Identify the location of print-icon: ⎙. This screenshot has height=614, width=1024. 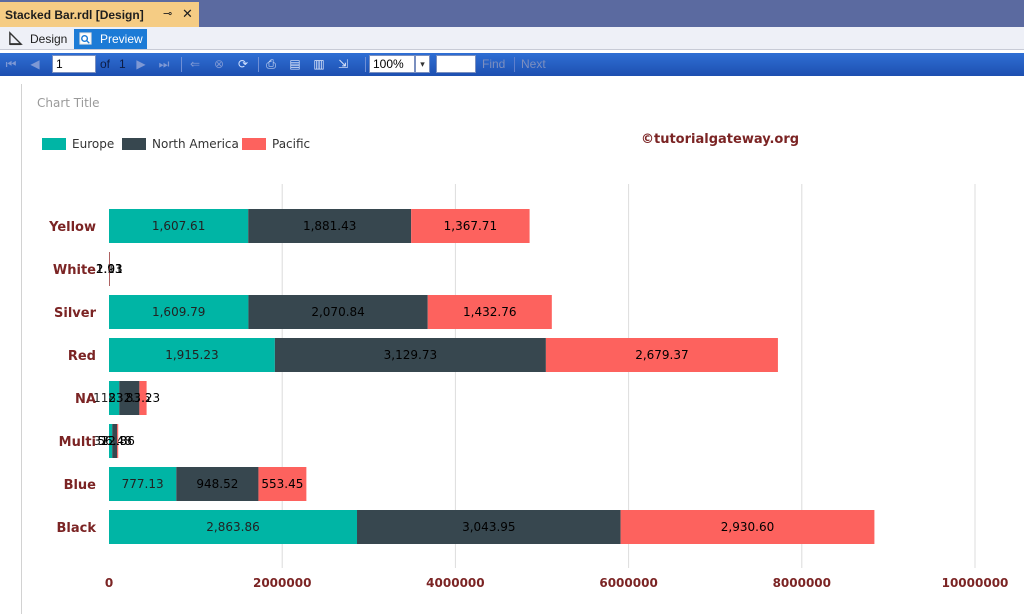
(271, 64).